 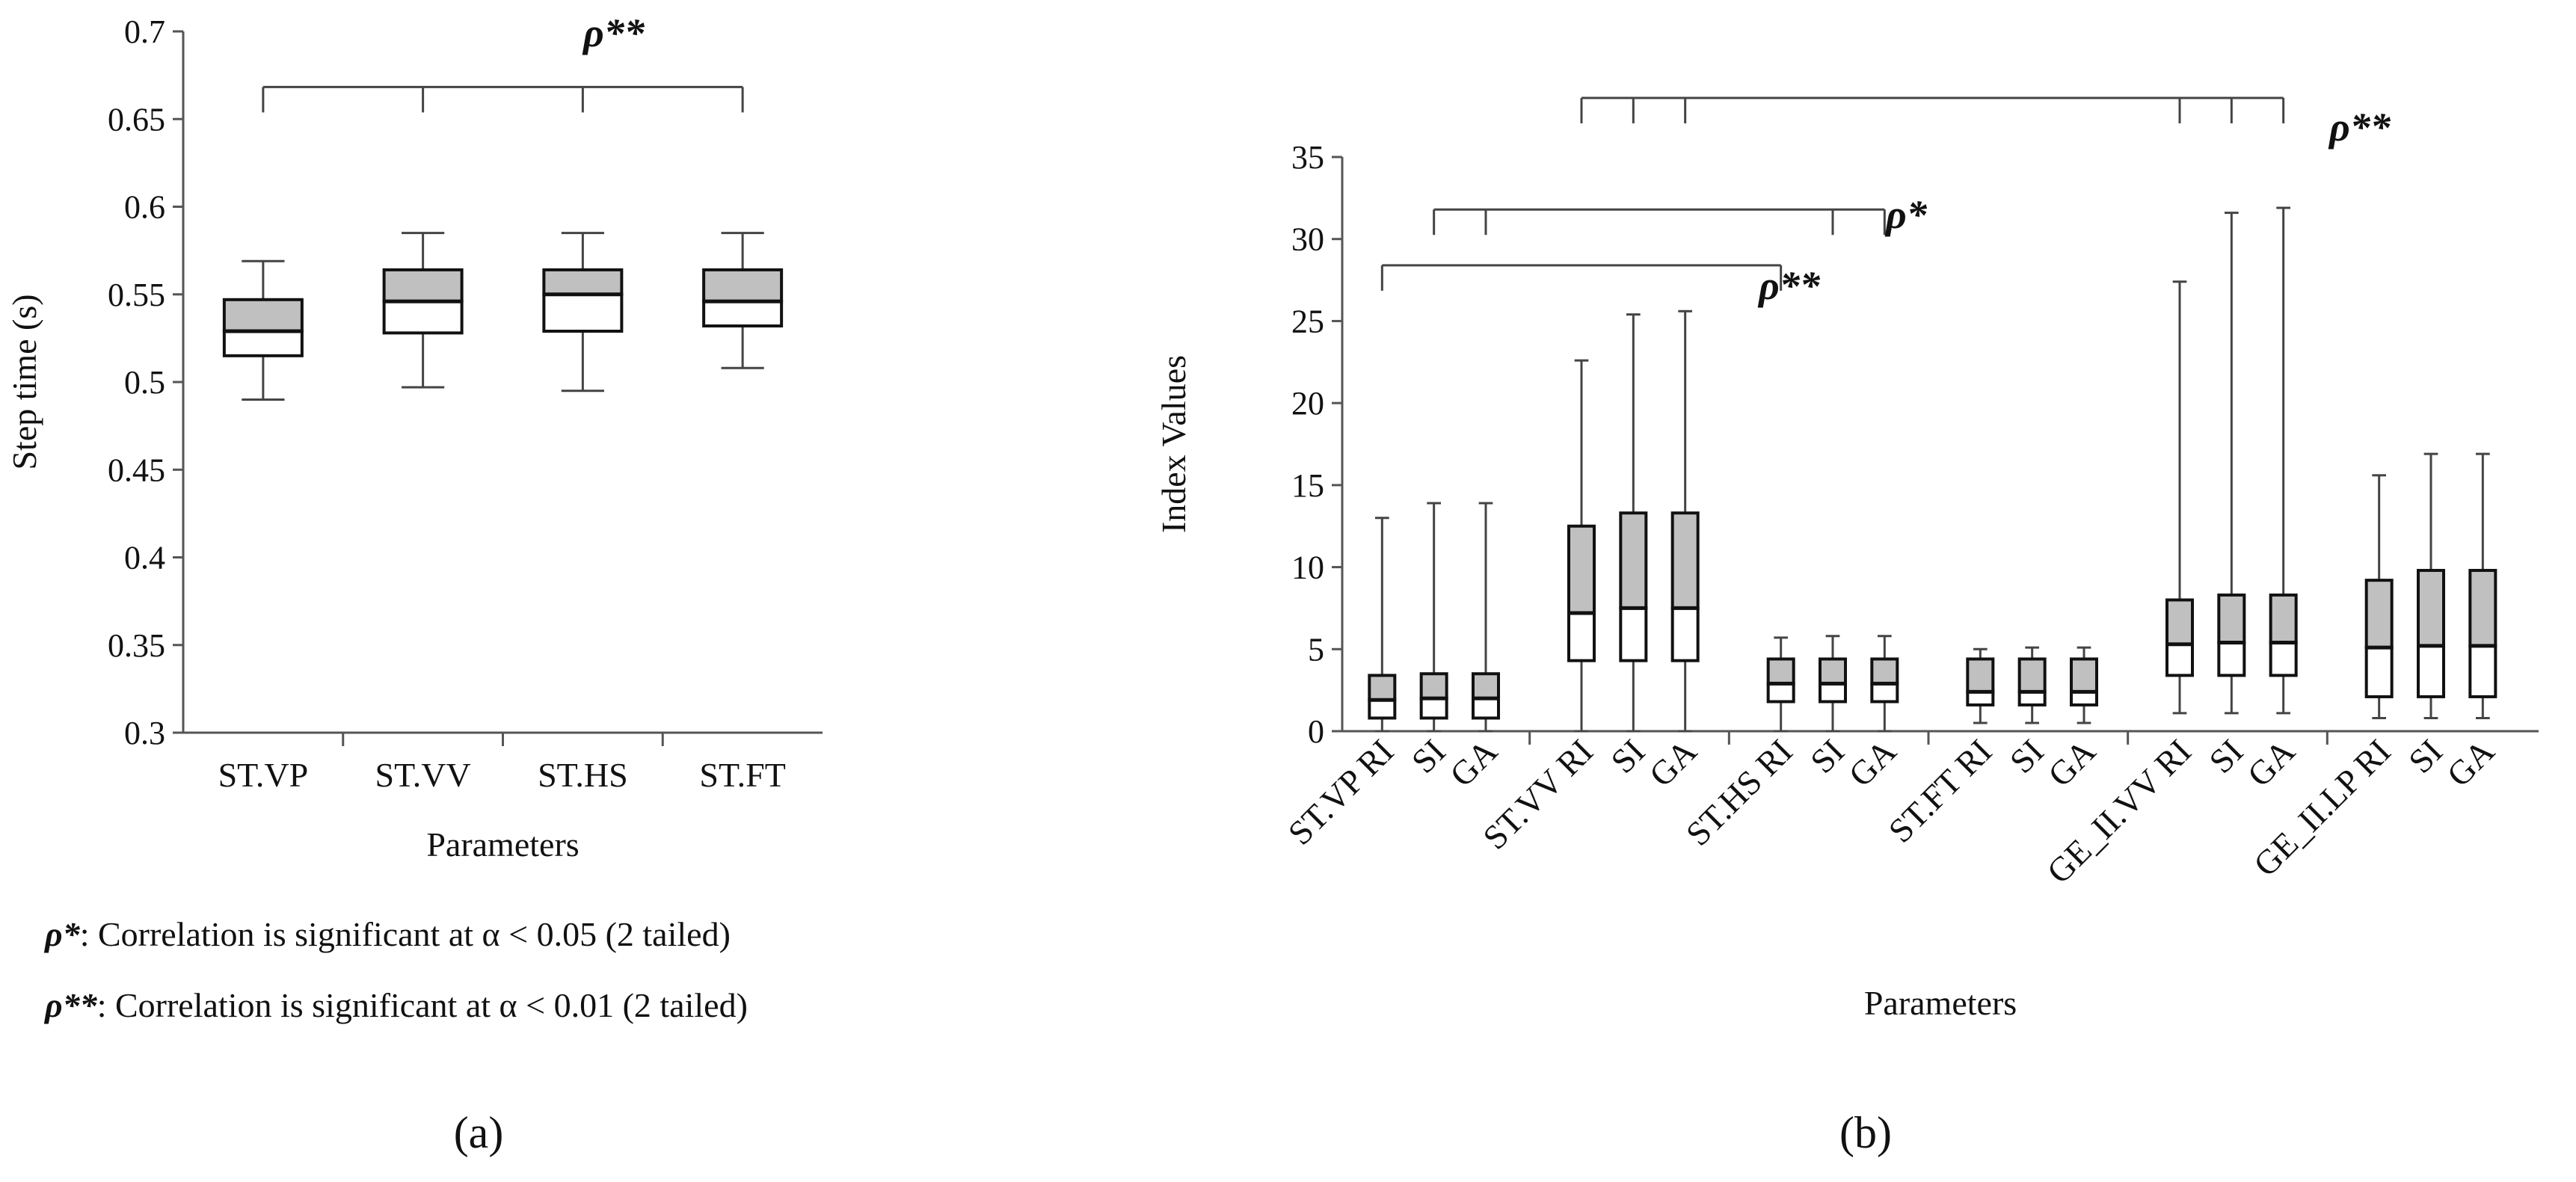 What do you see at coordinates (2032, 675) in the screenshot?
I see `box-st-ft-si-upper-box` at bounding box center [2032, 675].